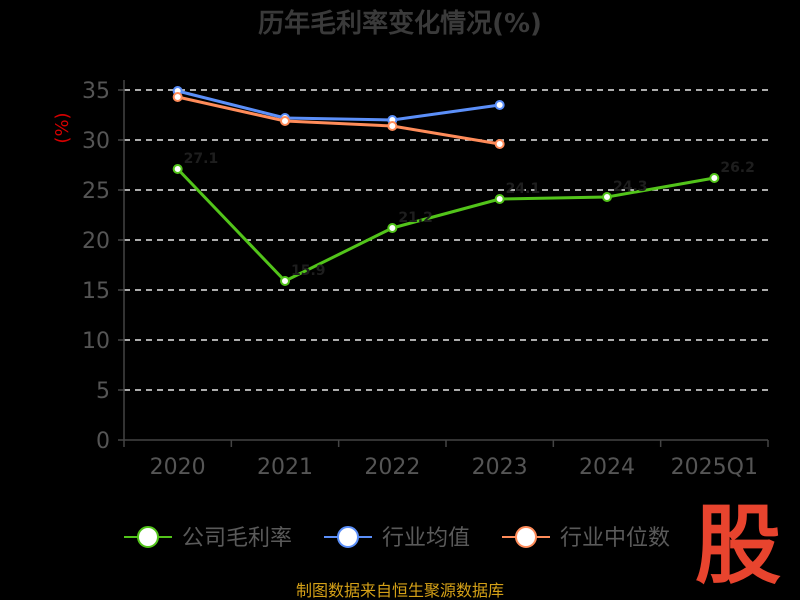 The image size is (800, 600). What do you see at coordinates (400, 590) in the screenshot?
I see `data-source-note: 制图数据来自恒生聚源数据库` at bounding box center [400, 590].